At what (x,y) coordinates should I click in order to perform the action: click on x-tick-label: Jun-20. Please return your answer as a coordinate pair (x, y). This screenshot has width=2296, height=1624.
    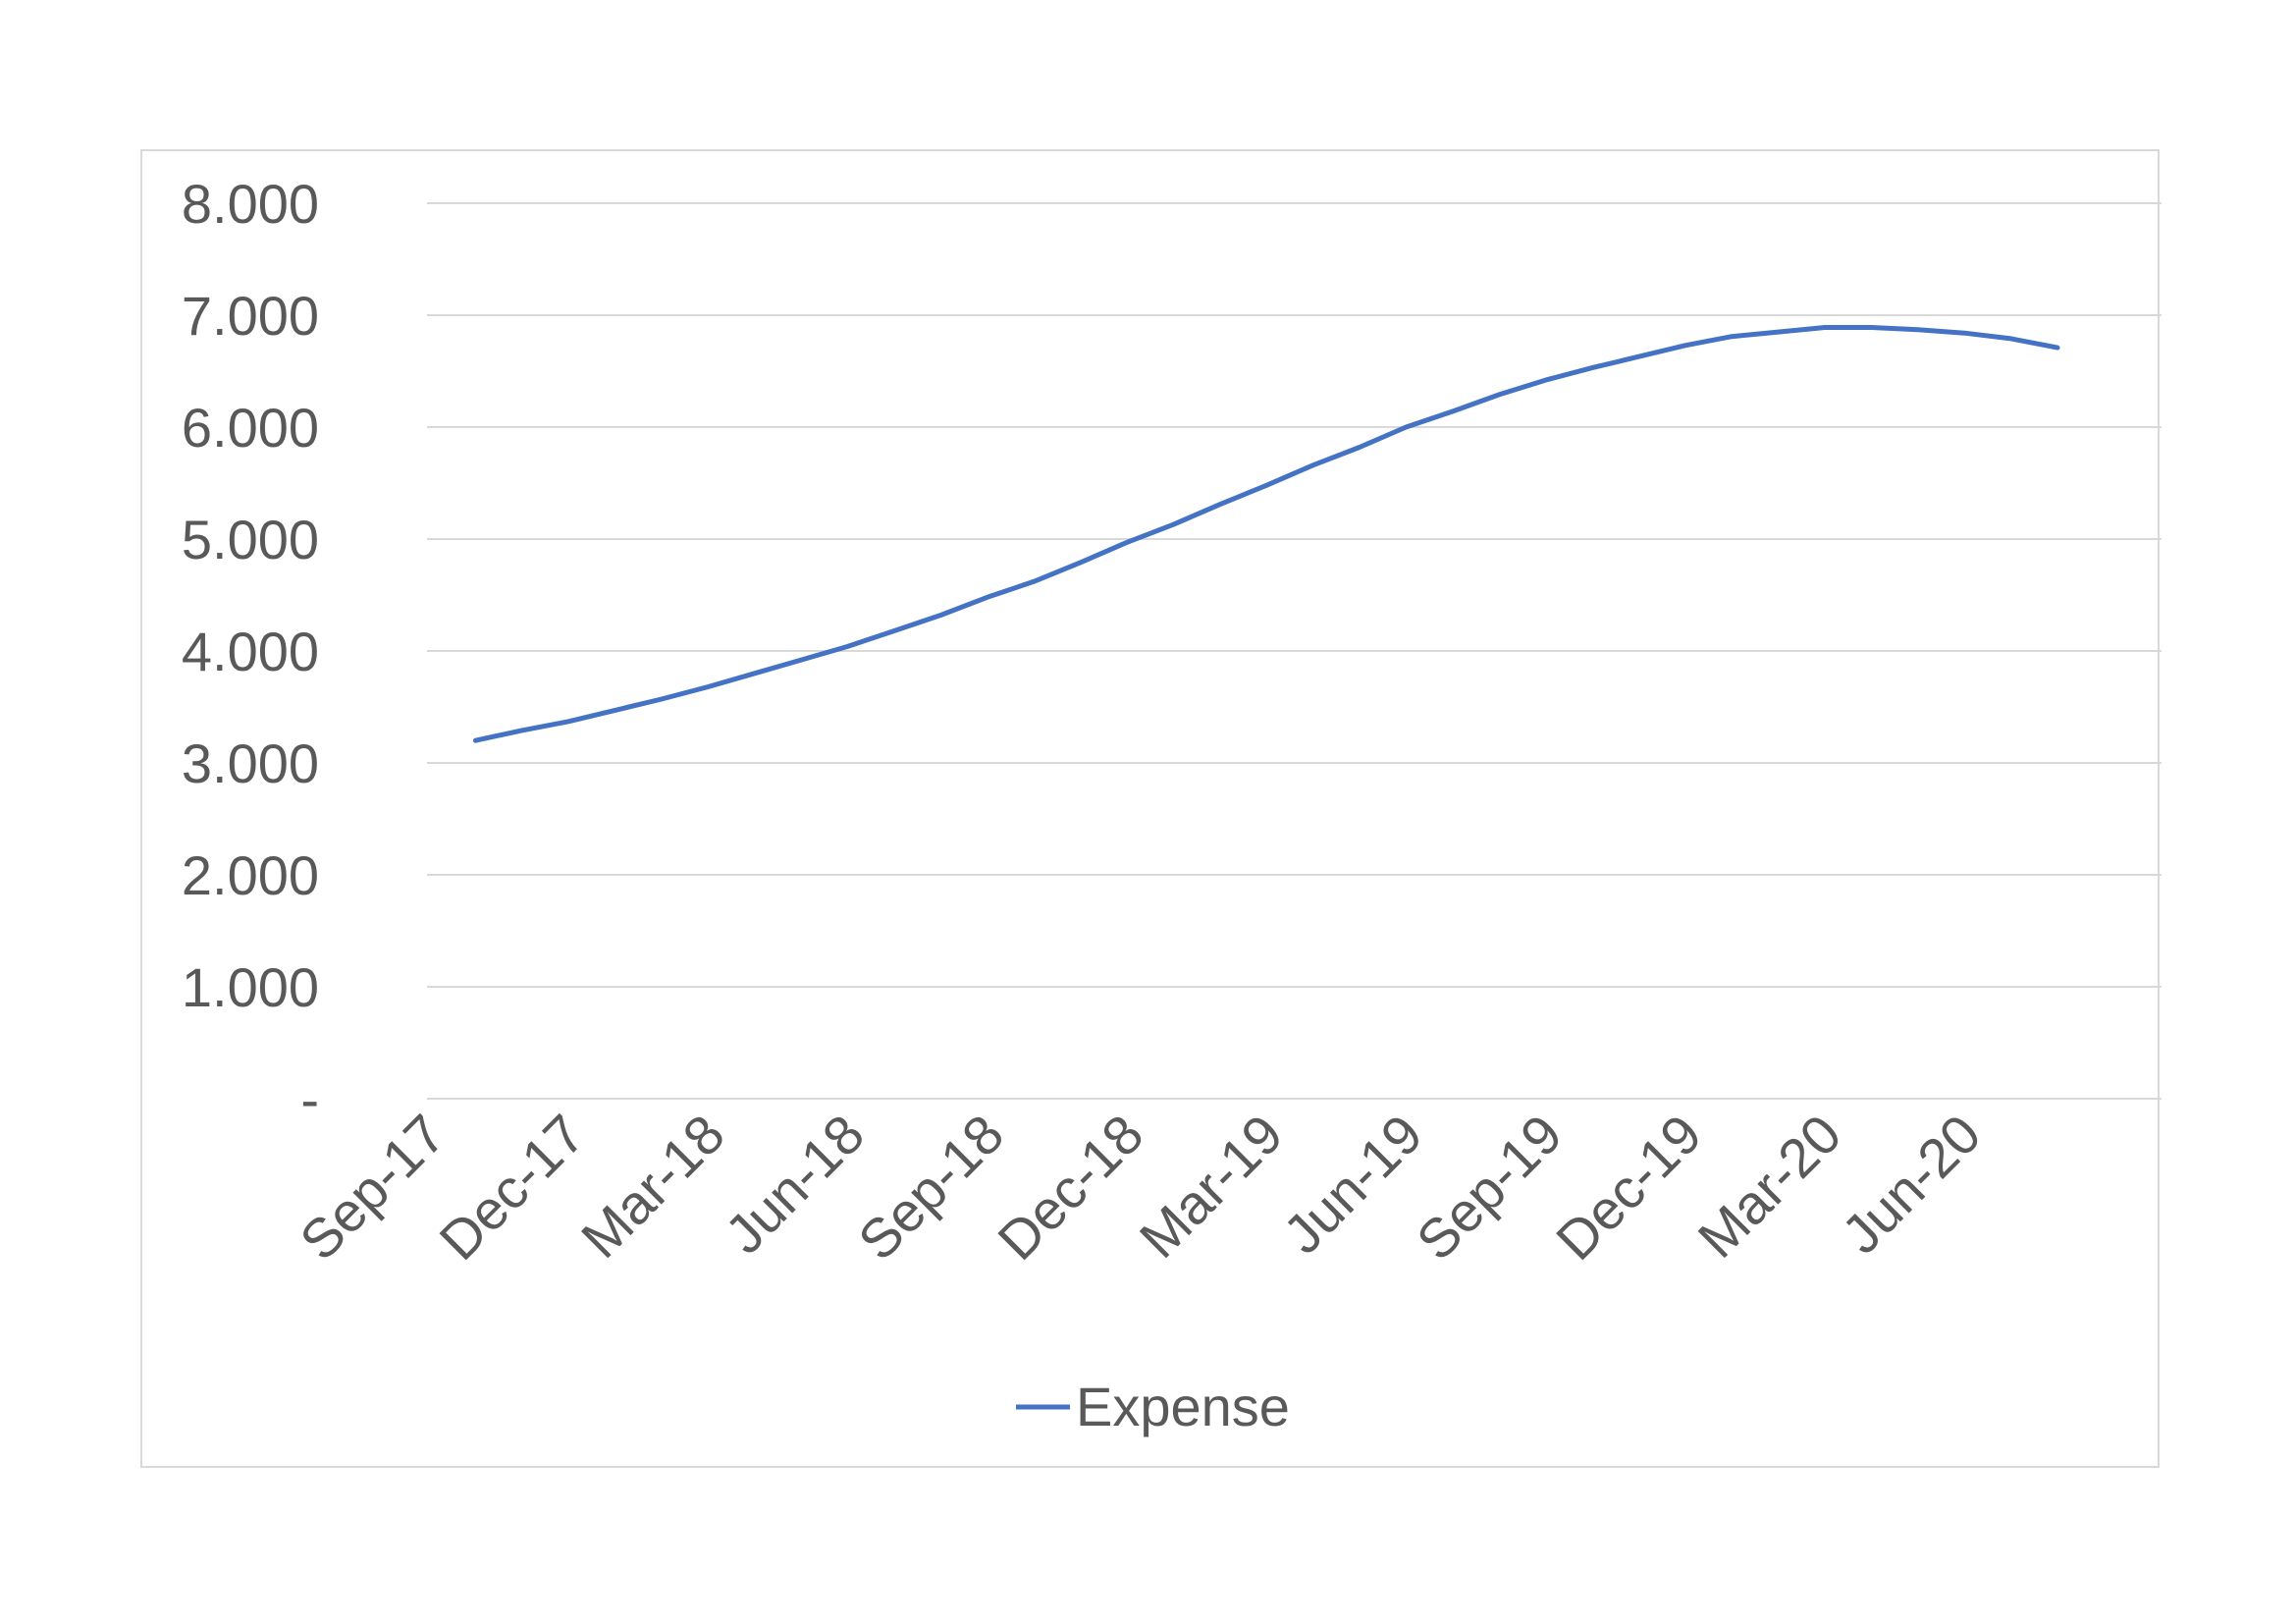
    Looking at the image, I should click on (1911, 1184).